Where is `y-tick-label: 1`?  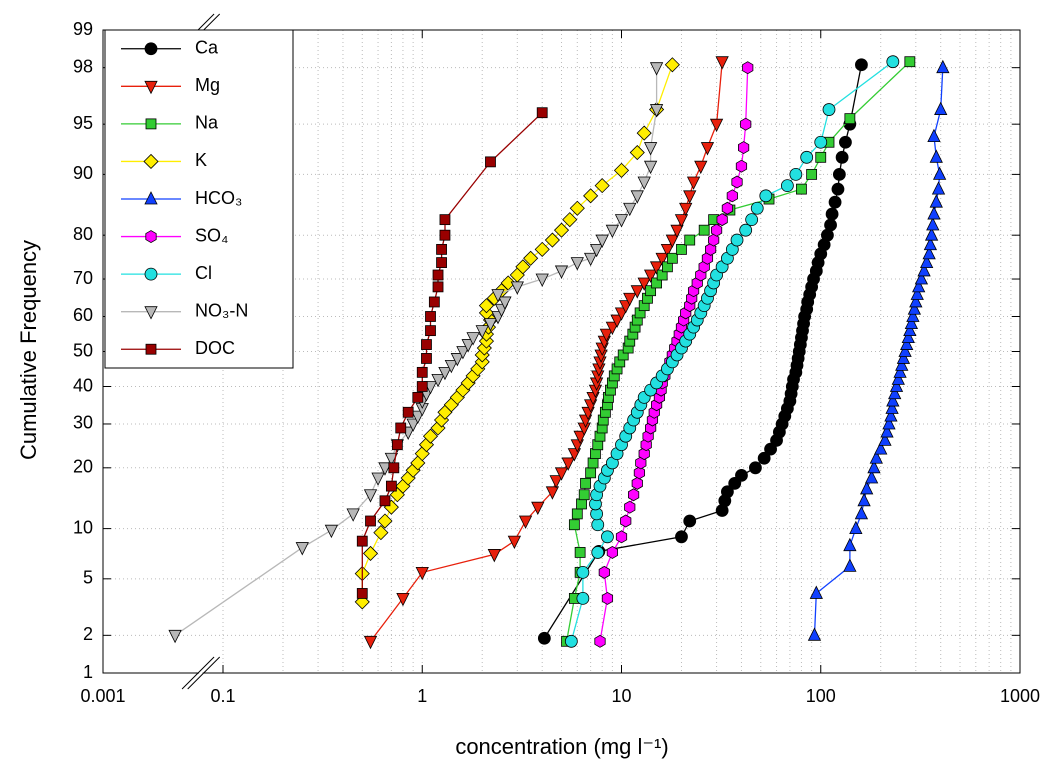 y-tick-label: 1 is located at coordinates (88, 672).